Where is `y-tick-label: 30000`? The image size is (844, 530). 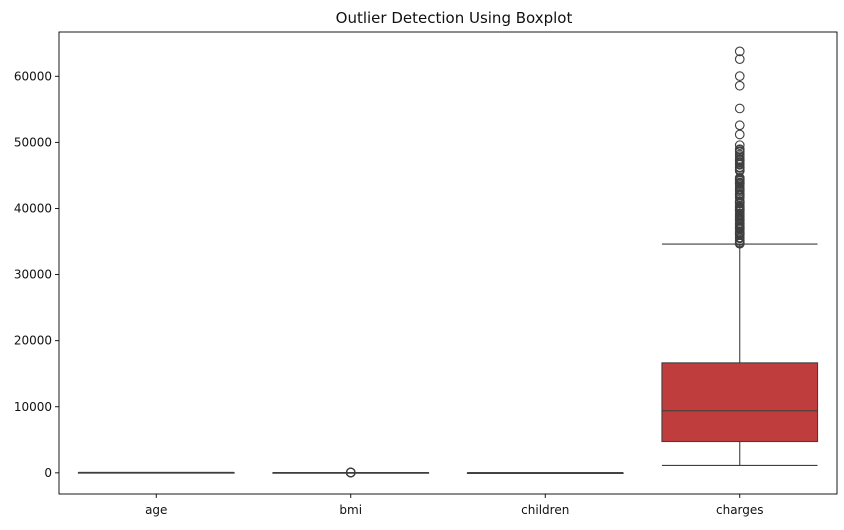 y-tick-label: 30000 is located at coordinates (33, 275).